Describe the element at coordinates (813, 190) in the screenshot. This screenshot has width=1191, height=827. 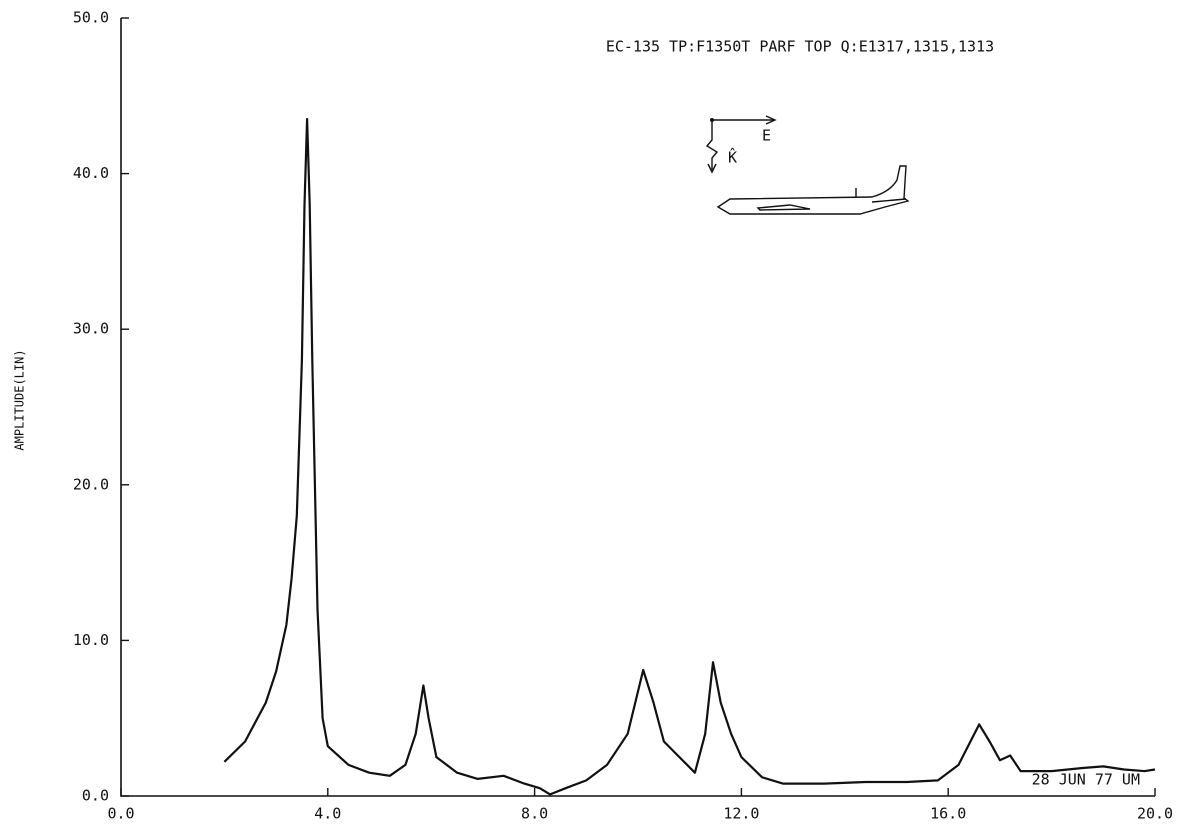
I see `airplane` at that location.